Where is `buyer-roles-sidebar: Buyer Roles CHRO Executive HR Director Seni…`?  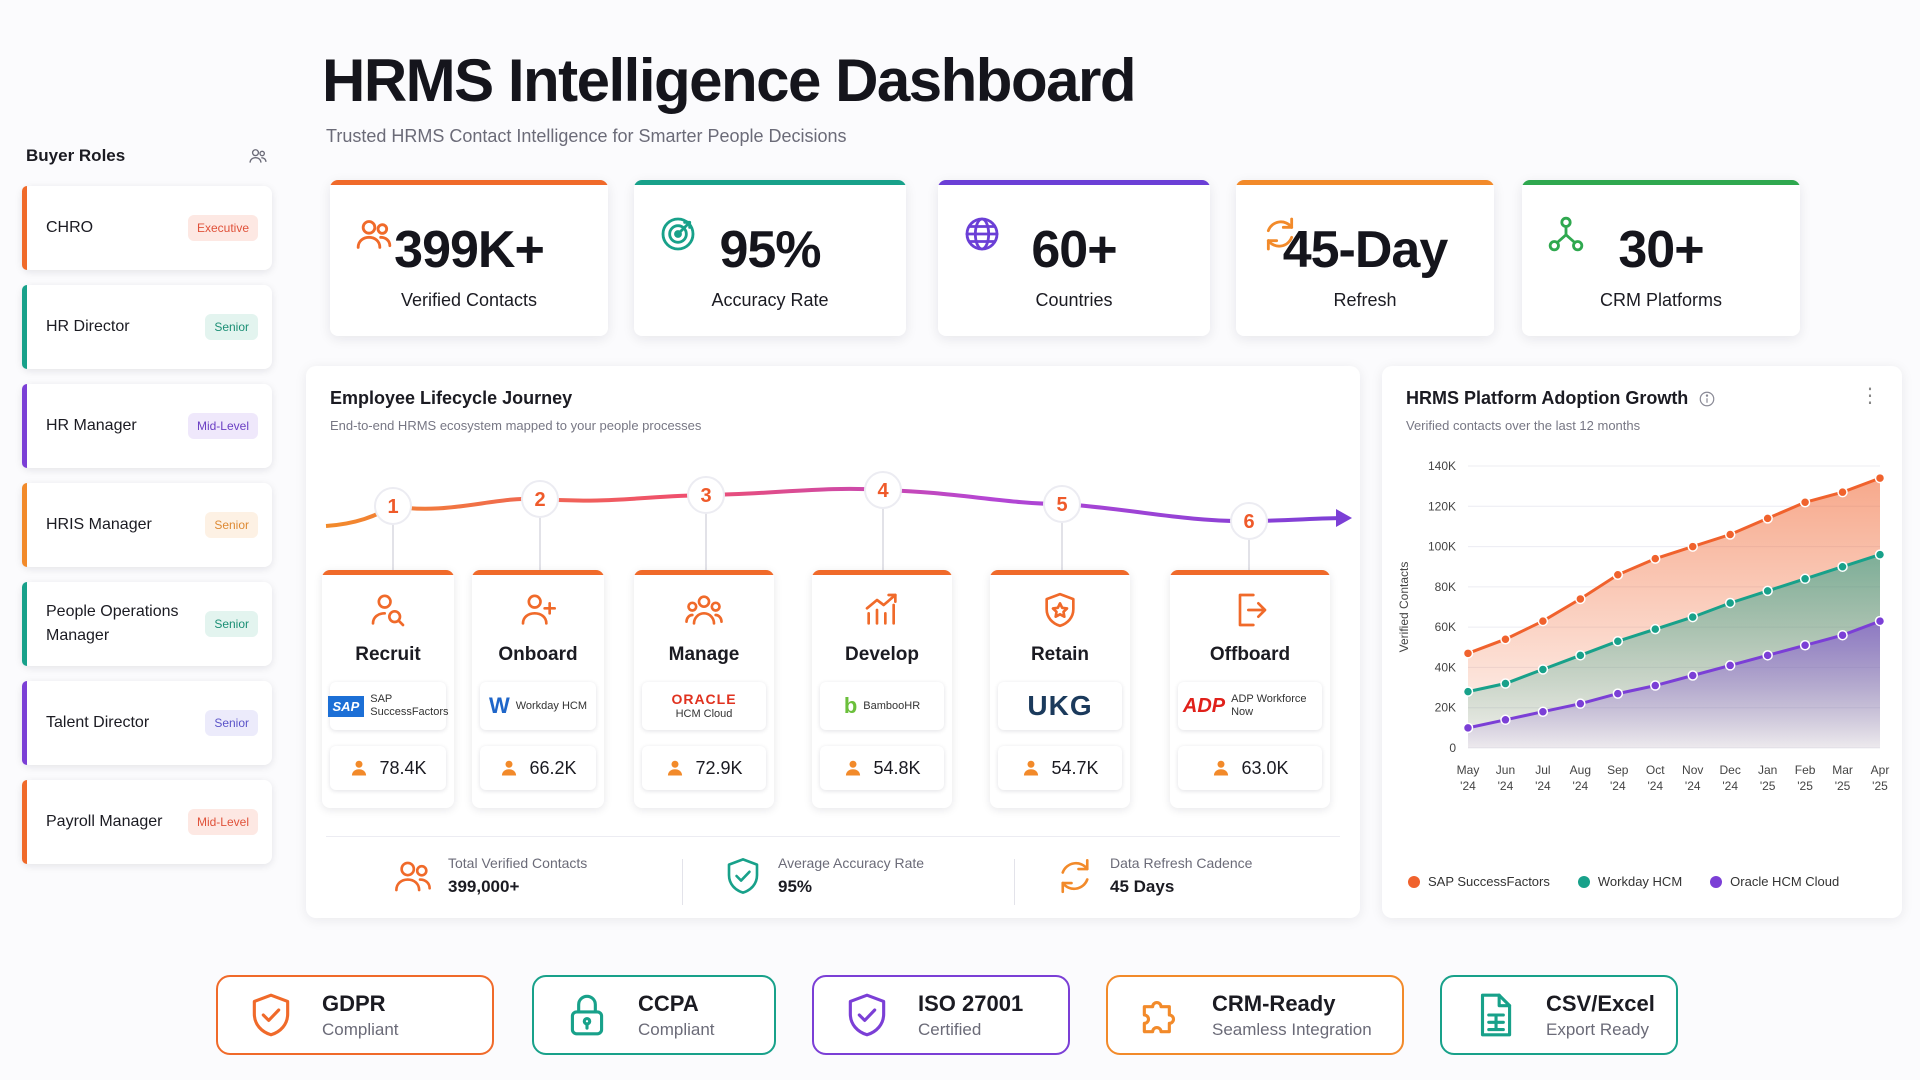
buyer-roles-sidebar: Buyer Roles CHRO Executive HR Director Seni… is located at coordinates (147, 509).